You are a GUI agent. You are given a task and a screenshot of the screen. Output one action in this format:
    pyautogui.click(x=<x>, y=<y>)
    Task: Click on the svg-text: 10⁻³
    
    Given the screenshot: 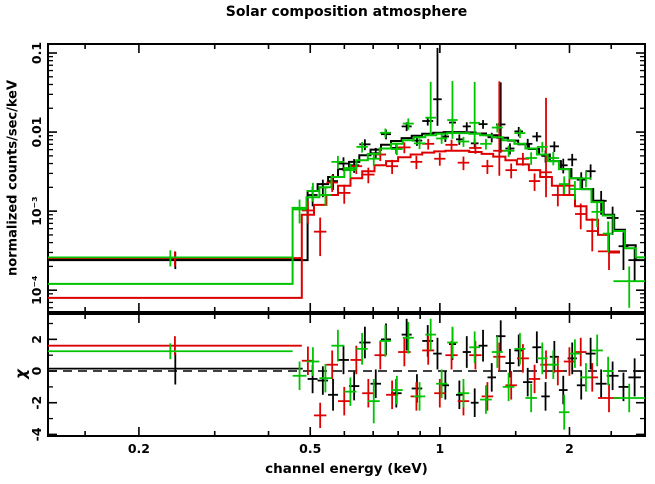 What is the action you would take?
    pyautogui.click(x=36, y=210)
    